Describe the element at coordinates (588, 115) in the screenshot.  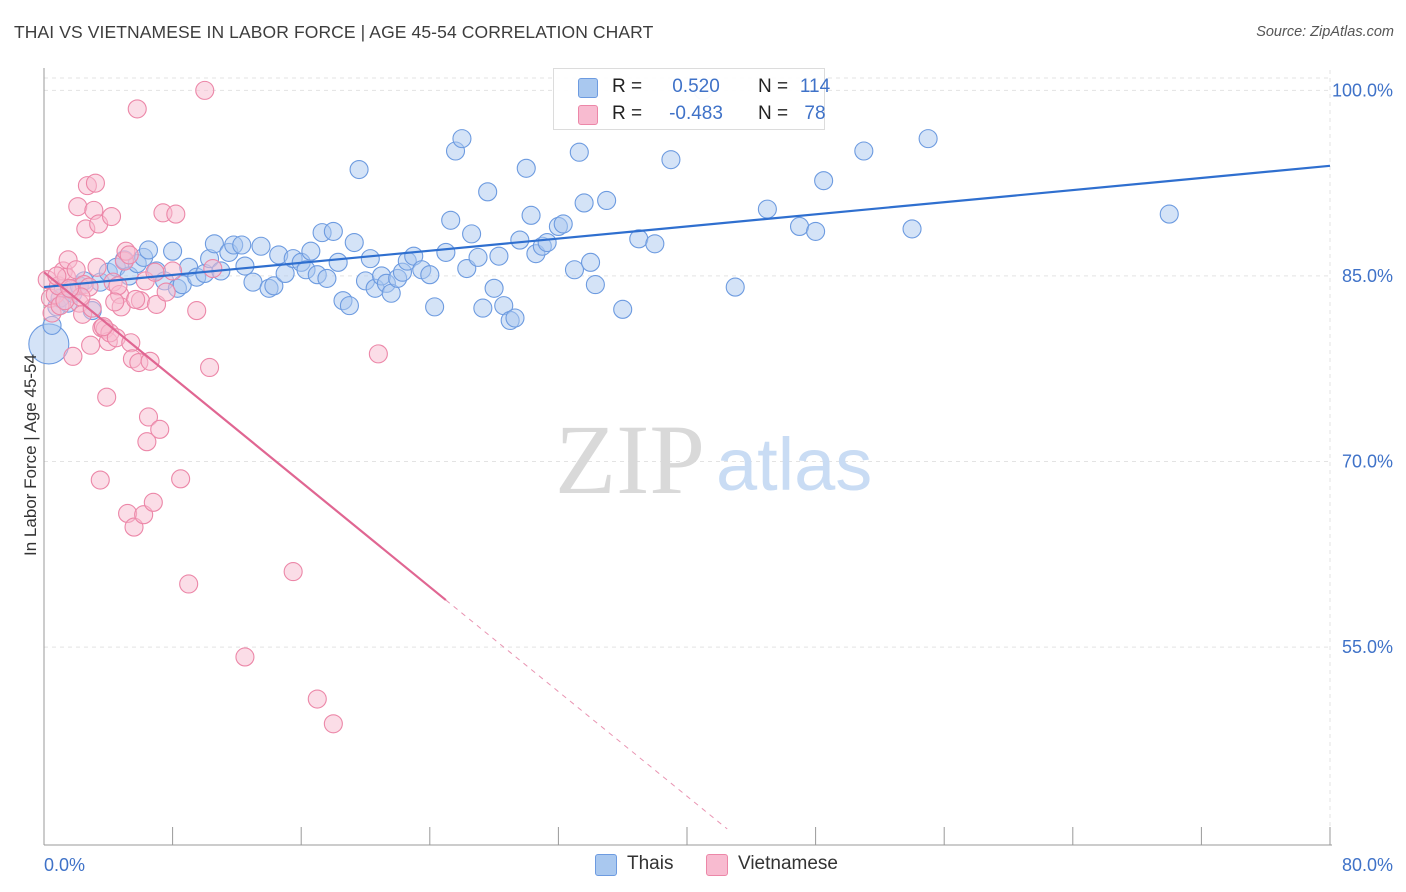
I see `legend-swatch-vietnamese` at that location.